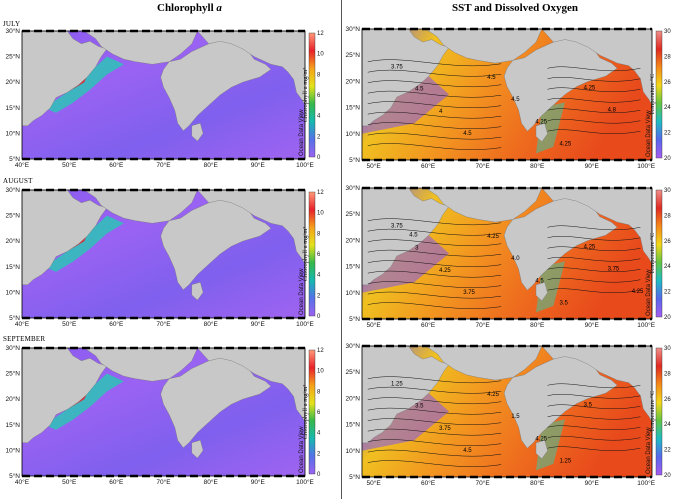 The width and height of the screenshot is (685, 499). What do you see at coordinates (12, 24) in the screenshot?
I see `month-label-july: JULY` at bounding box center [12, 24].